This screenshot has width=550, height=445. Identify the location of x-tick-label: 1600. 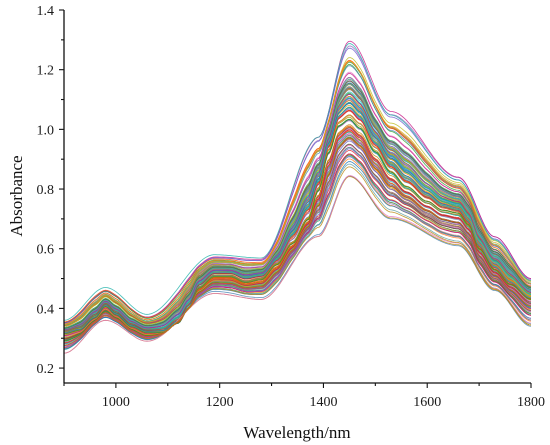
(427, 402).